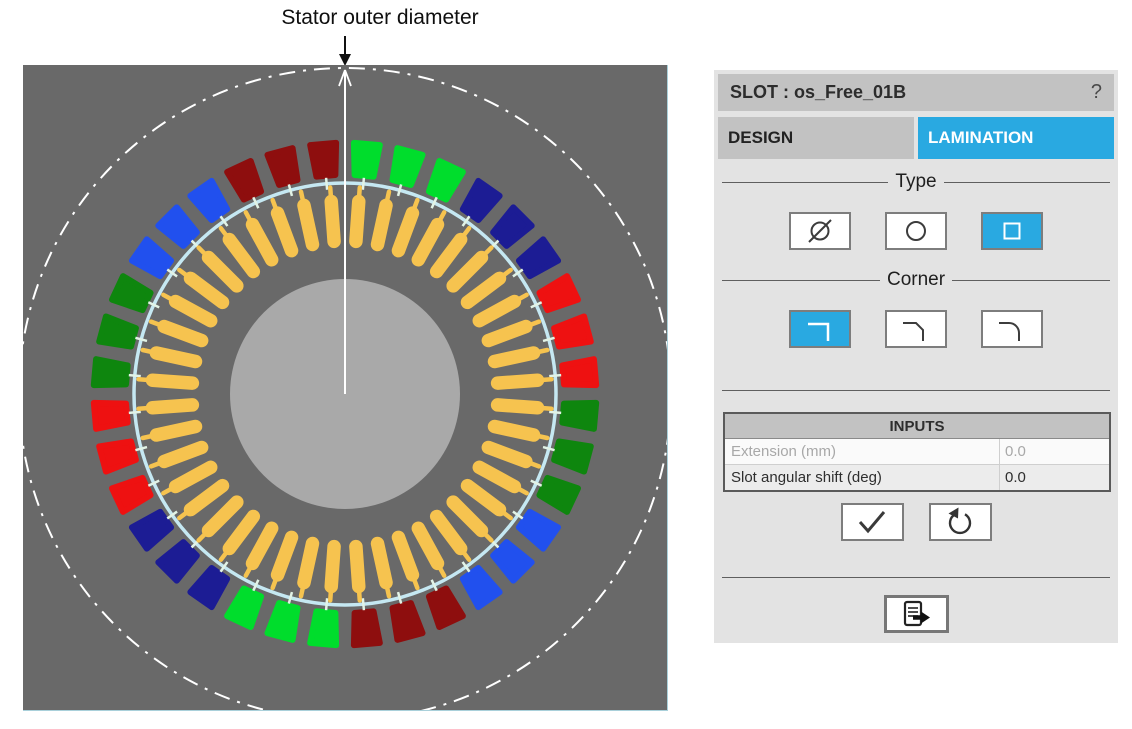 This screenshot has width=1132, height=729. Describe the element at coordinates (1015, 477) in the screenshot. I see `slot-angular-shift-value: 0.0` at that location.